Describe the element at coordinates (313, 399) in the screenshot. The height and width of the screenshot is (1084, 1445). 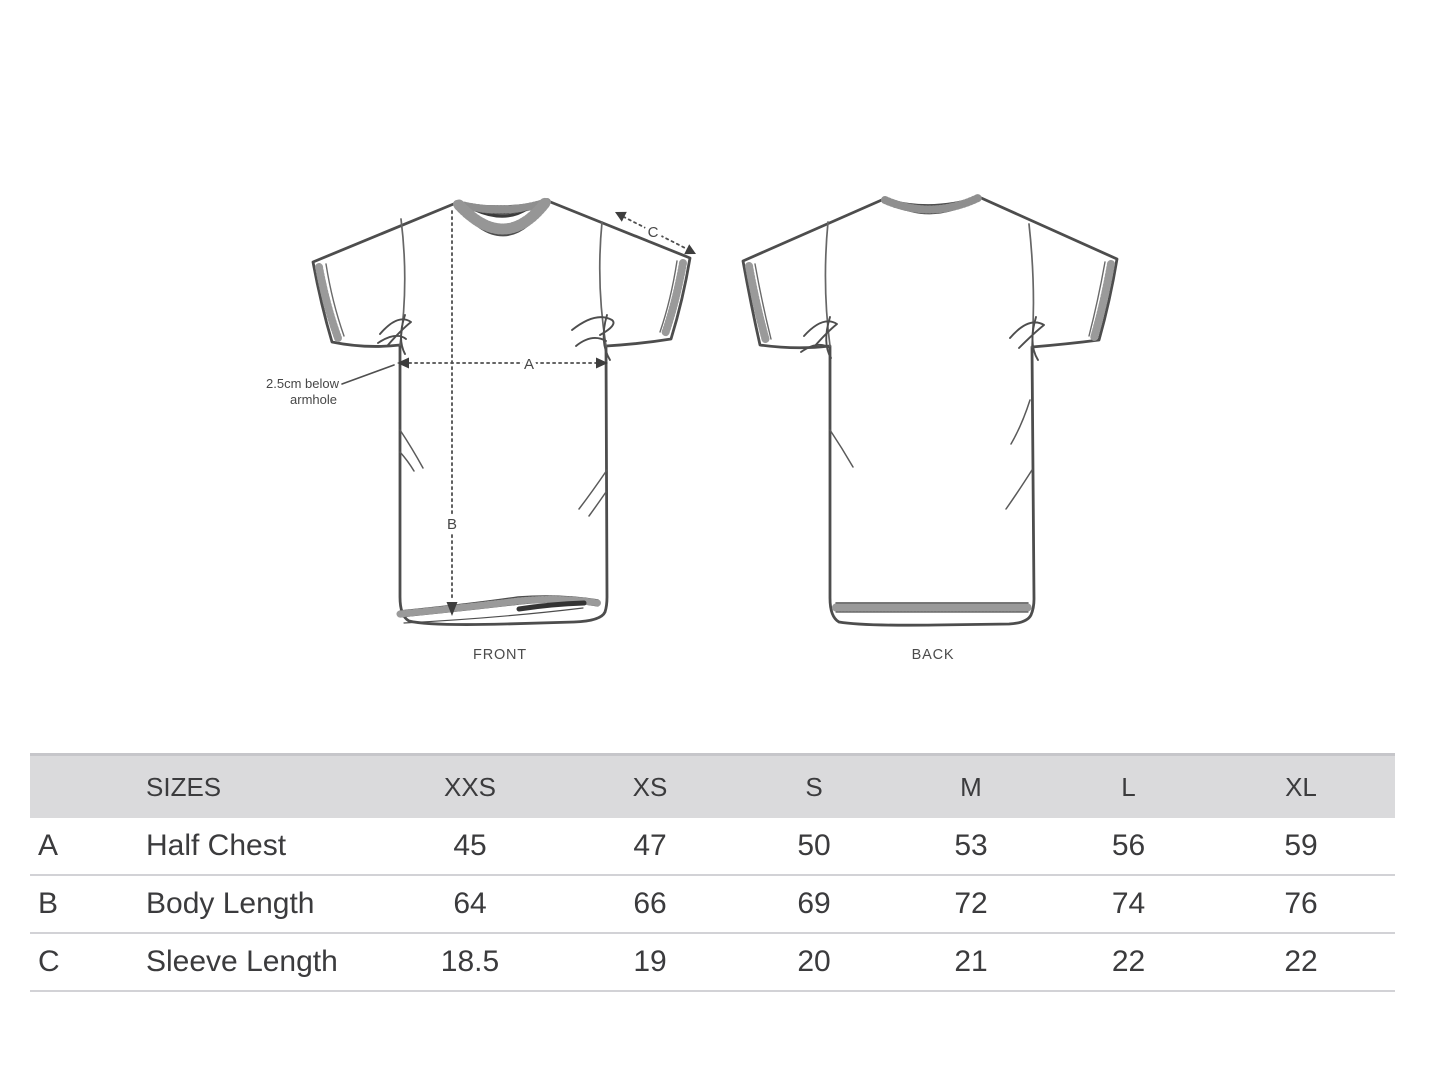
I see `armhole-note-line2: armhole` at that location.